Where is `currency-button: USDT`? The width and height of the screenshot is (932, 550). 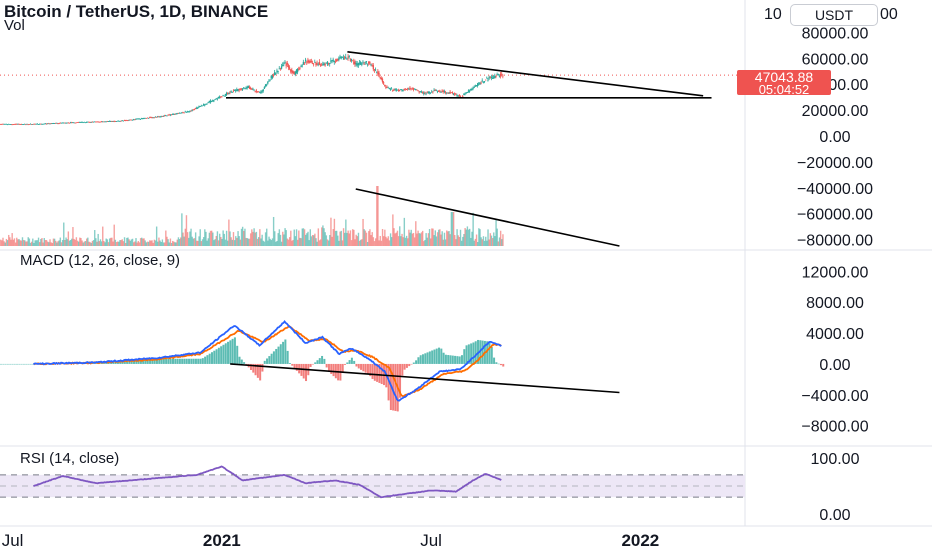
currency-button: USDT is located at coordinates (834, 15).